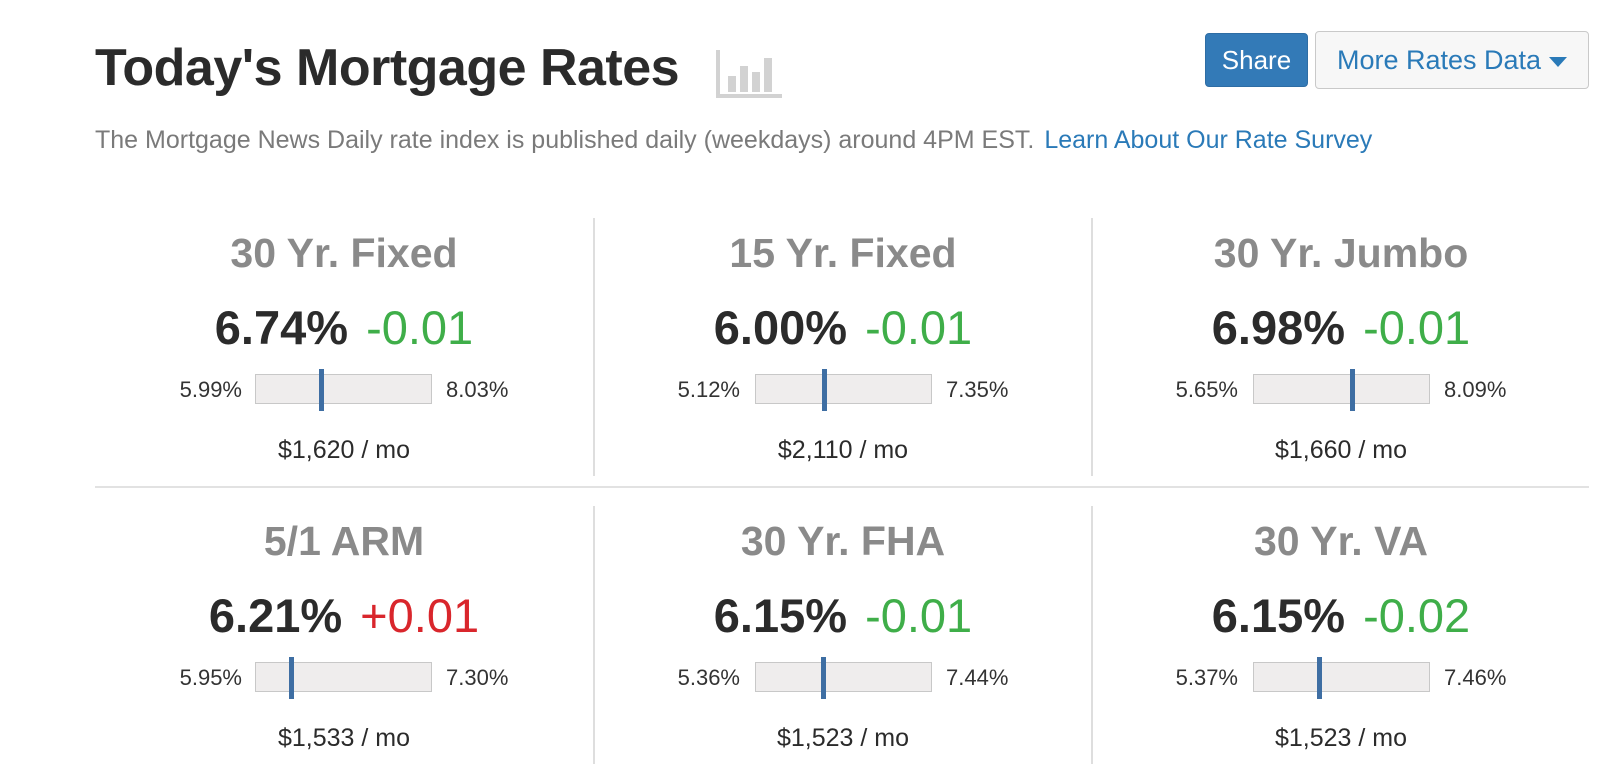 This screenshot has width=1622, height=770. I want to click on more-rates-data-dropdown: More Rates Data, so click(1452, 60).